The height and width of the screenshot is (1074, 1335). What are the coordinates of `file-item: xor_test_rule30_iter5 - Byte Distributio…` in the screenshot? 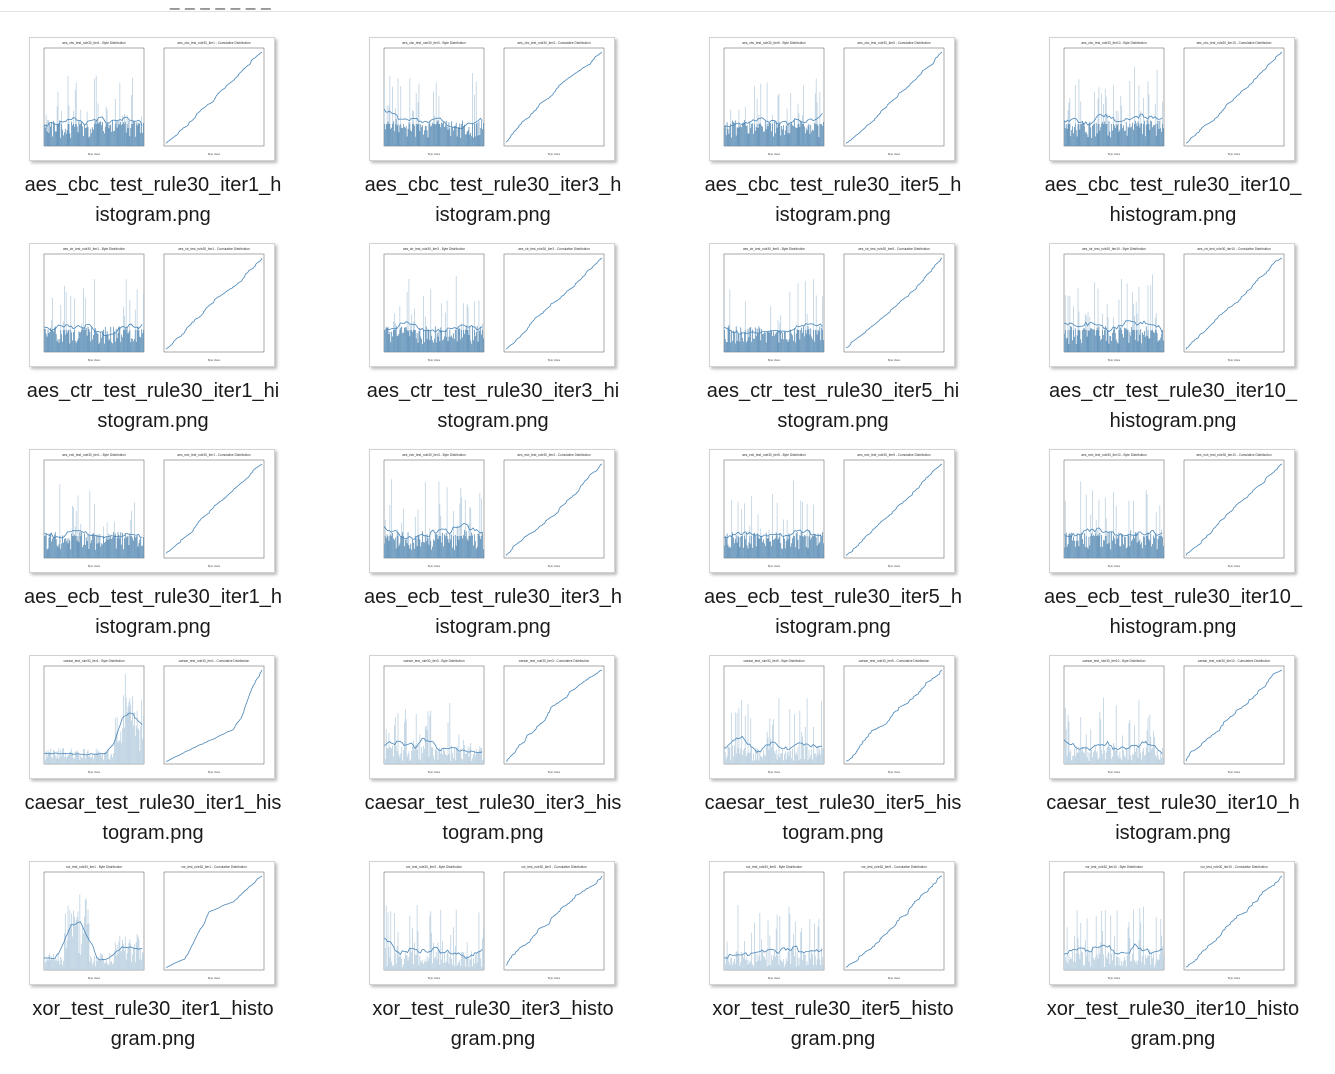 It's located at (825, 942).